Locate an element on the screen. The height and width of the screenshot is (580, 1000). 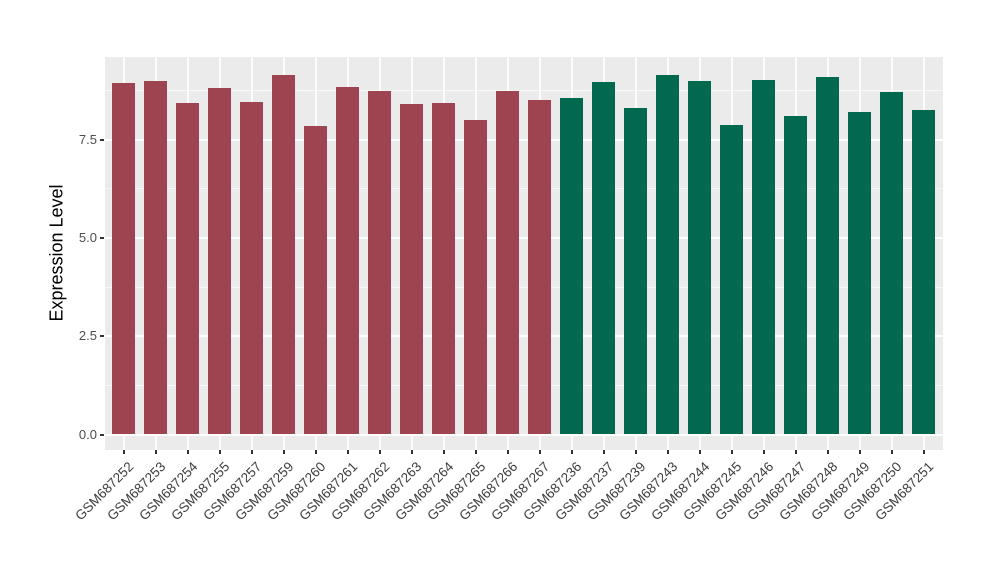
y-axis-title: Expression Level is located at coordinates (56, 253).